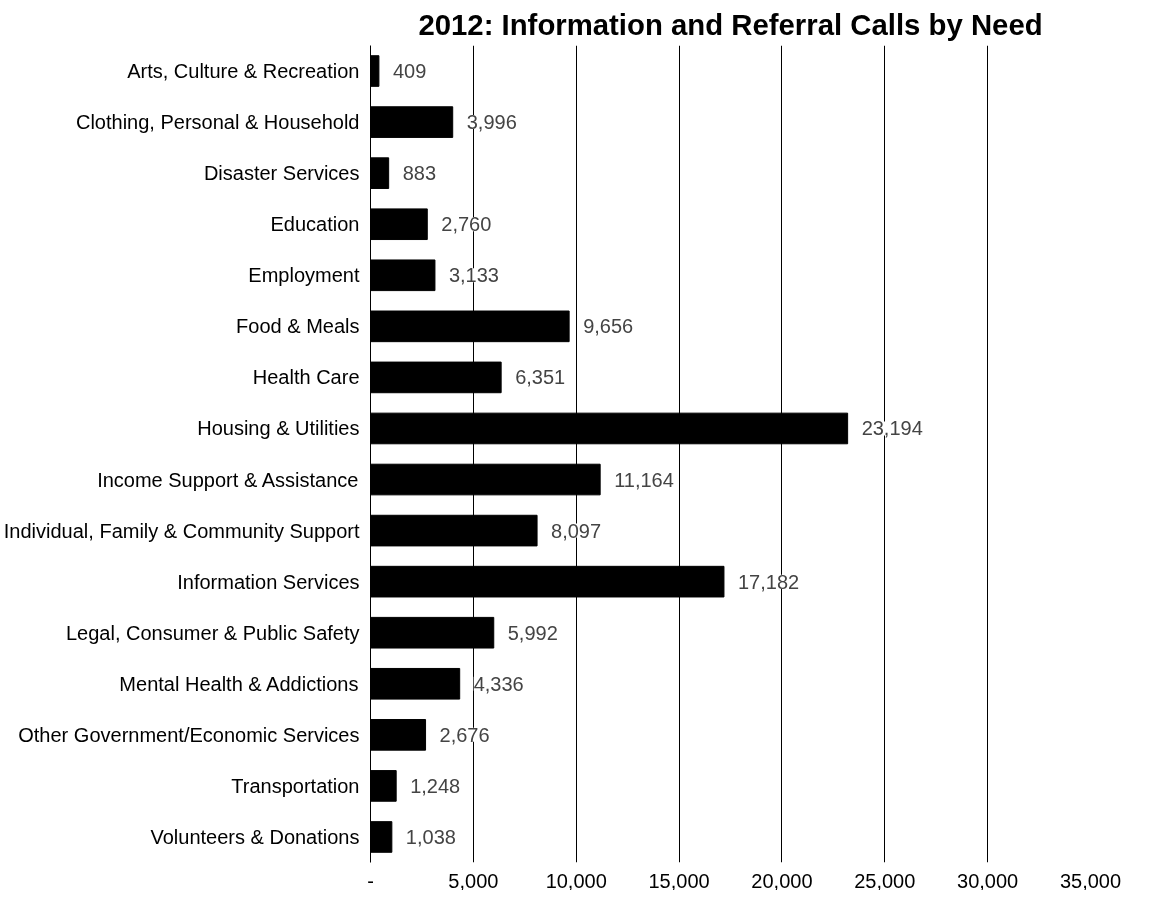  I want to click on x-tick-label: 35,000, so click(1090, 880).